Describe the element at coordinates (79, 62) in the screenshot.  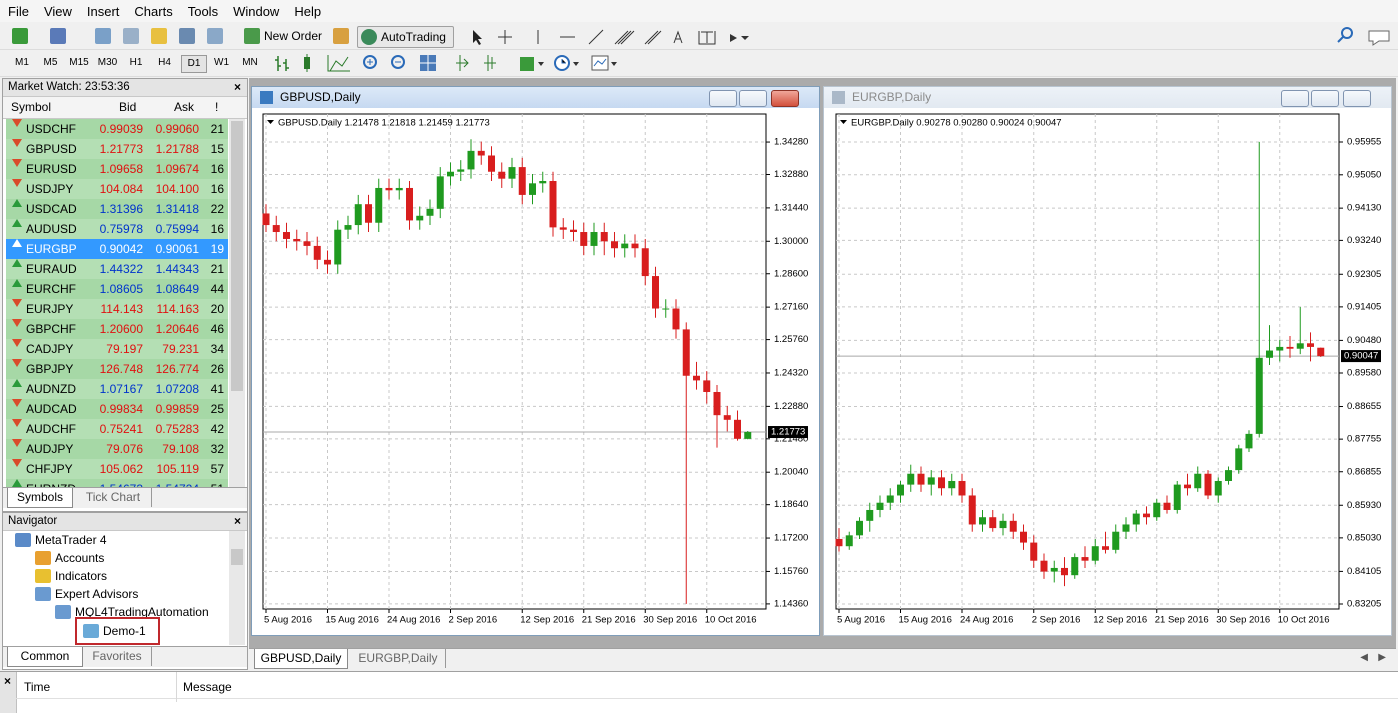
I see `timeframe-button: M15` at that location.